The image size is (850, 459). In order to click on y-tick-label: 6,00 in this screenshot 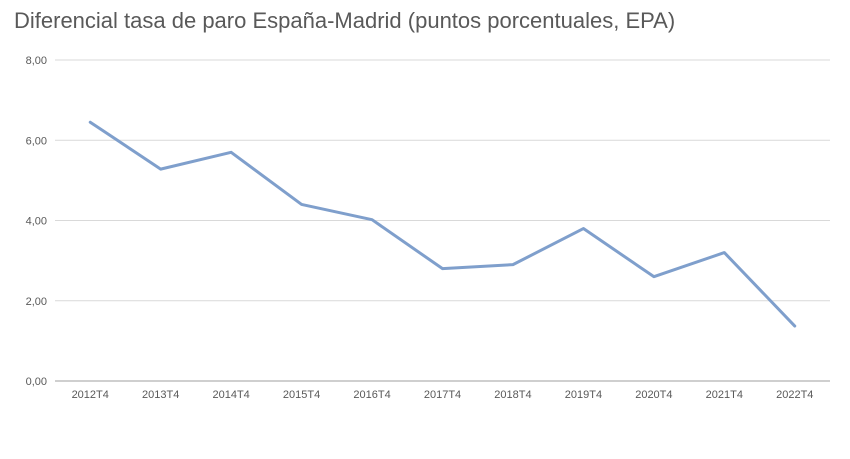, I will do `click(36, 141)`.